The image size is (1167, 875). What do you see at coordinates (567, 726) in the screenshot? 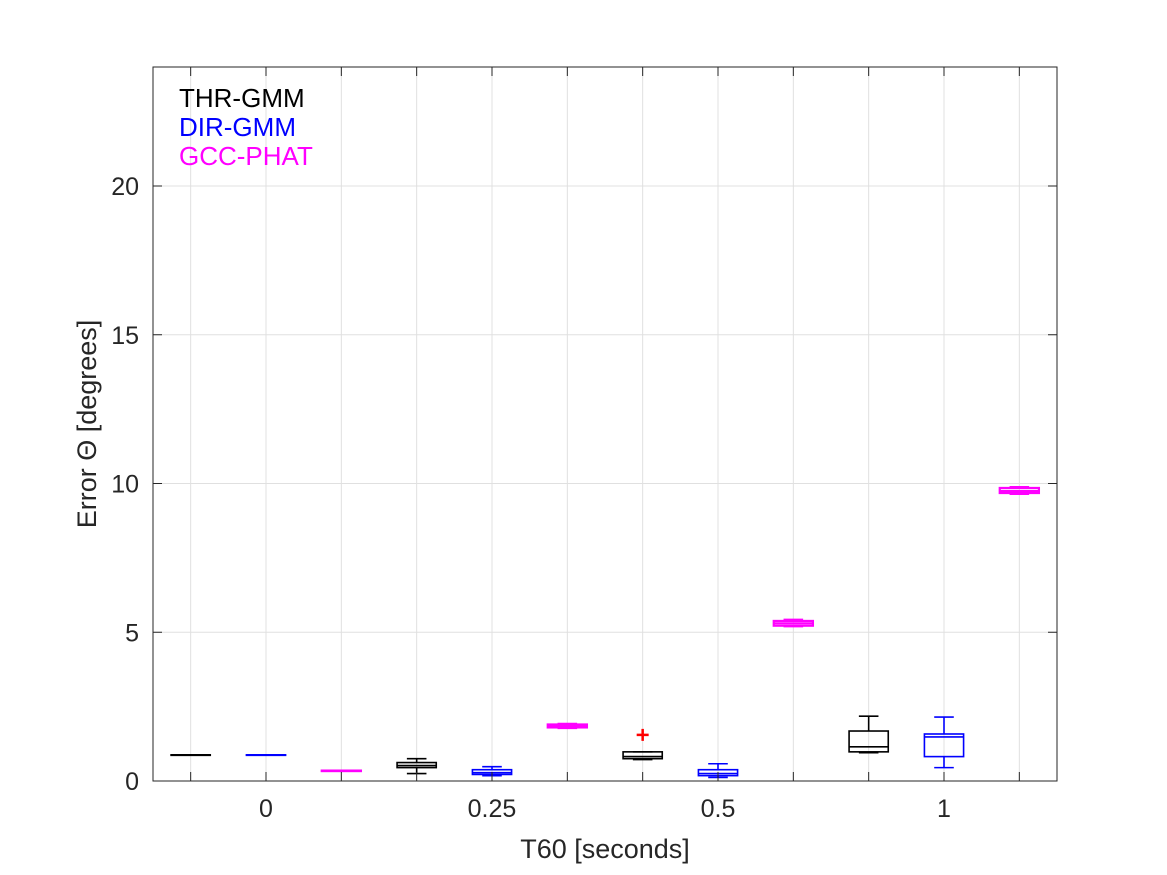
I see `box-gcc-phat-0.25` at bounding box center [567, 726].